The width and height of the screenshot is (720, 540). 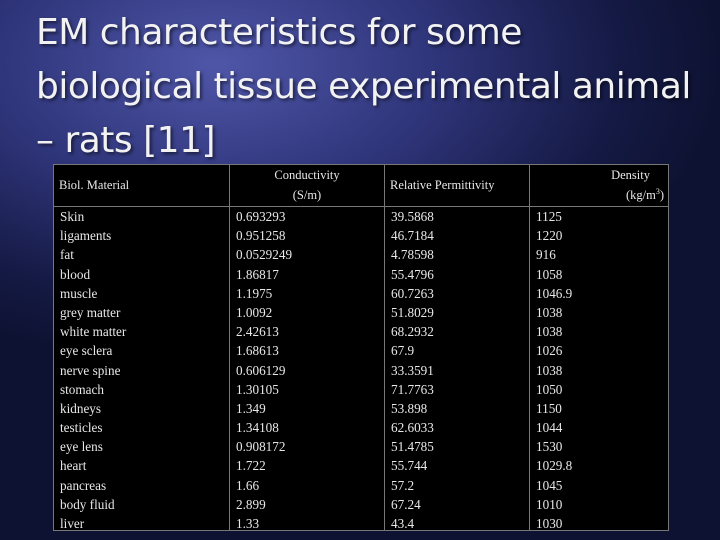 I want to click on density-unit-sup: 3, so click(x=657, y=191).